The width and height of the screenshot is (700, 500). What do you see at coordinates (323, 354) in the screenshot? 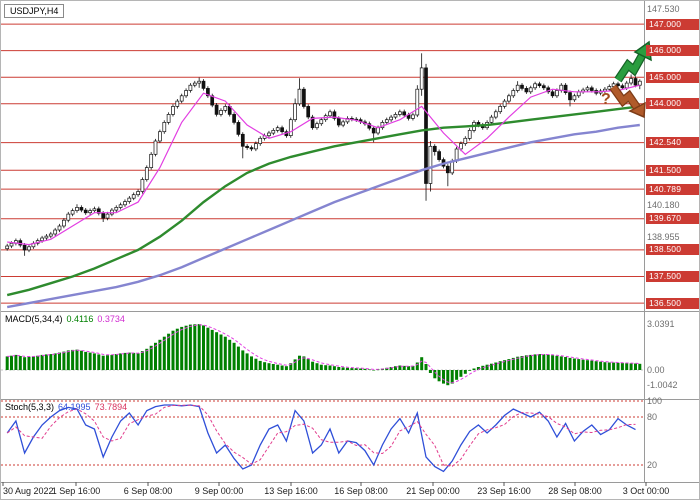
I see `macd-signal-line` at bounding box center [323, 354].